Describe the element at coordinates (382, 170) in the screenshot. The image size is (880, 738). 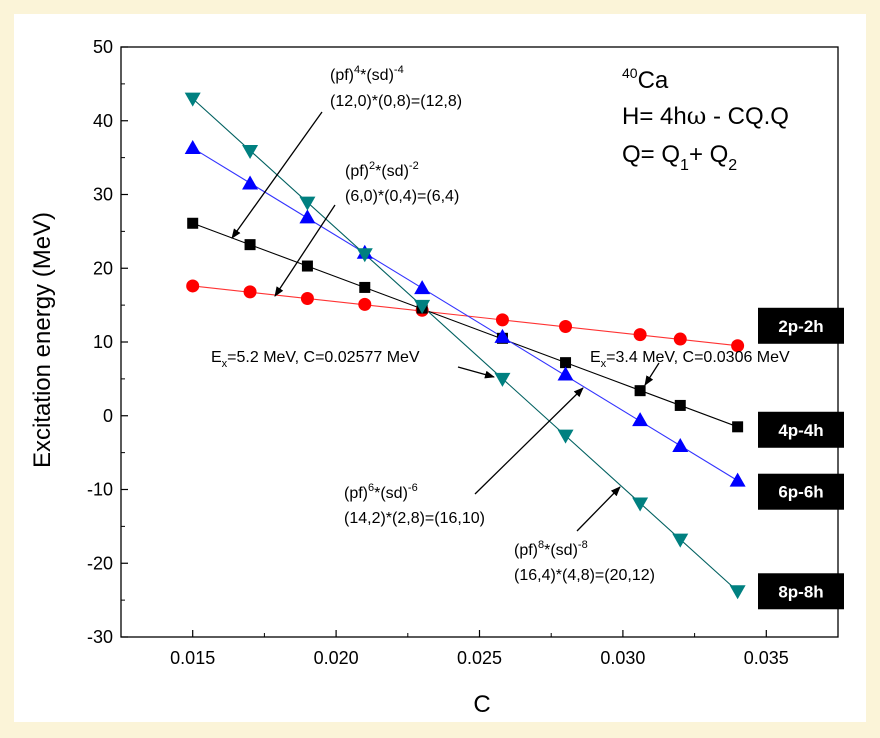
I see `annotation-2p2h-line1: (pf)2*(sd)-2` at that location.